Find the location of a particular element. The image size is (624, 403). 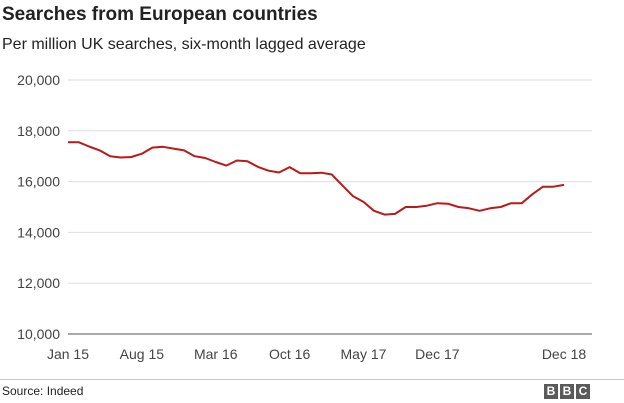

bbc-logo: B B C is located at coordinates (567, 391).